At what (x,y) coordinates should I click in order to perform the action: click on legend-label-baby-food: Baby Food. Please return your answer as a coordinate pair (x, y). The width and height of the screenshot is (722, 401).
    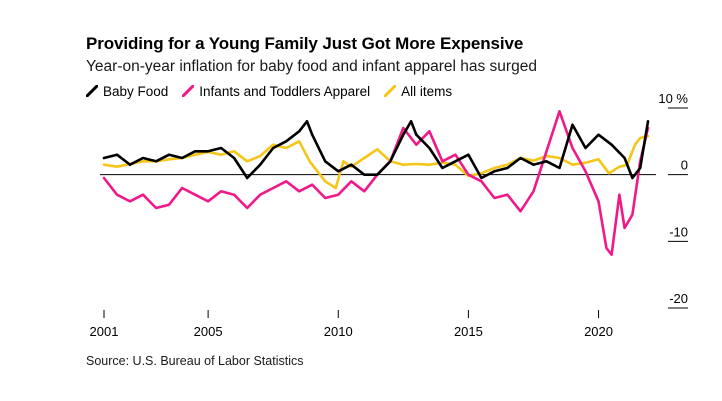
    Looking at the image, I should click on (136, 91).